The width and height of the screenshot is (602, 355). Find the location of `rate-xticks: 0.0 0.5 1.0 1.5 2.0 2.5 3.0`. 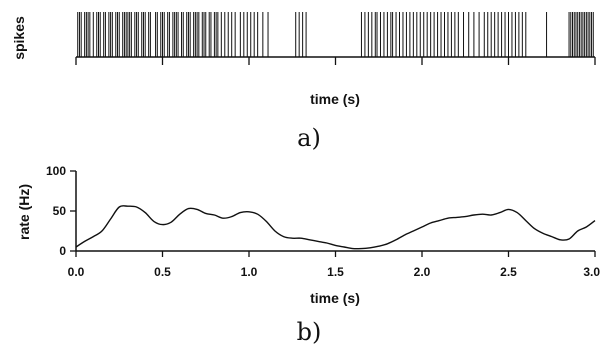

rate-xticks: 0.0 0.5 1.0 1.5 2.0 2.5 3.0 is located at coordinates (334, 265).